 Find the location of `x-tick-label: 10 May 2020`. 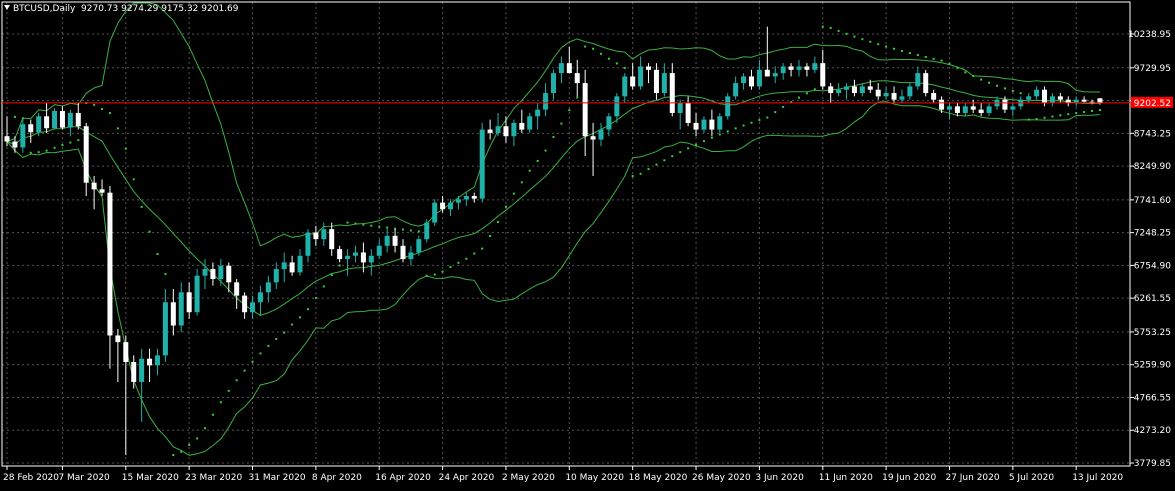

x-tick-label: 10 May 2020 is located at coordinates (594, 478).